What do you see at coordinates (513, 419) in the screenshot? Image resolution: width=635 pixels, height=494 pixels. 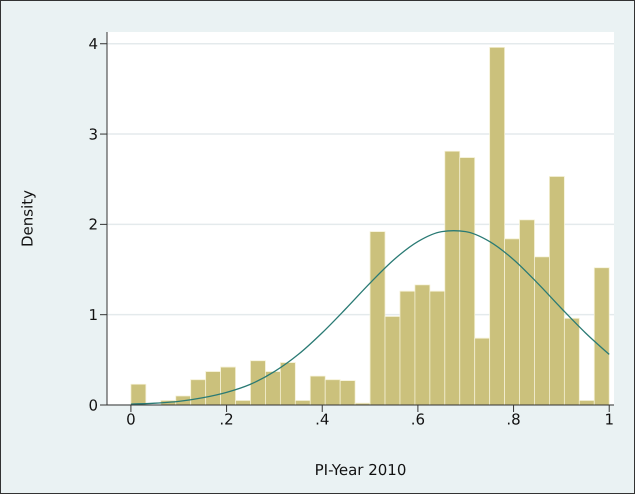 I see `x-tick-label: .8` at bounding box center [513, 419].